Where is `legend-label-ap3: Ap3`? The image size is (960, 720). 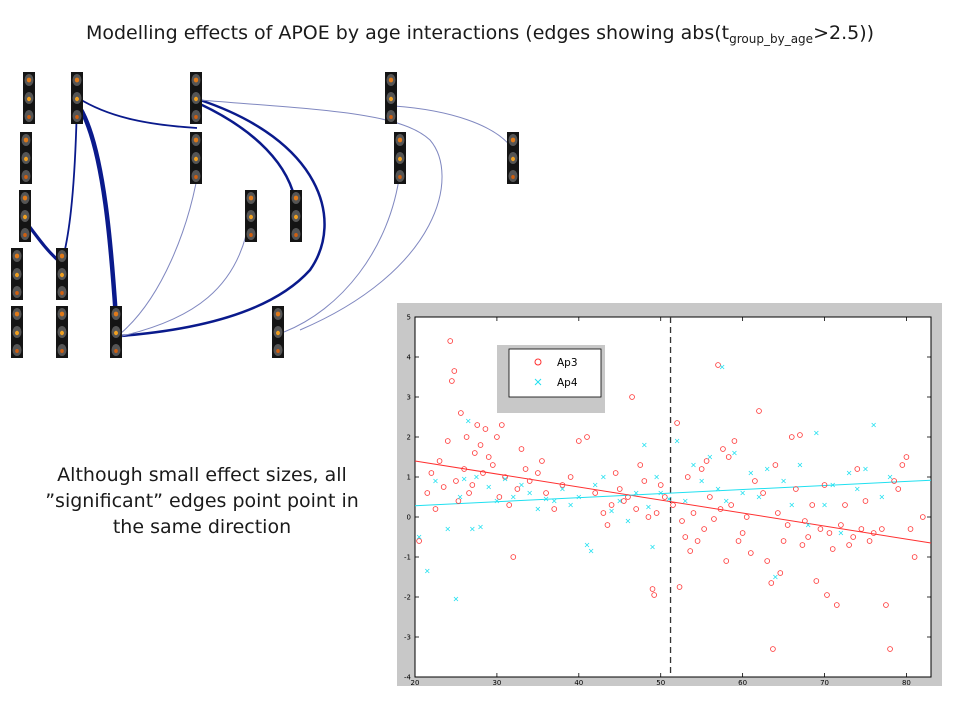 legend-label-ap3: Ap3 is located at coordinates (567, 363).